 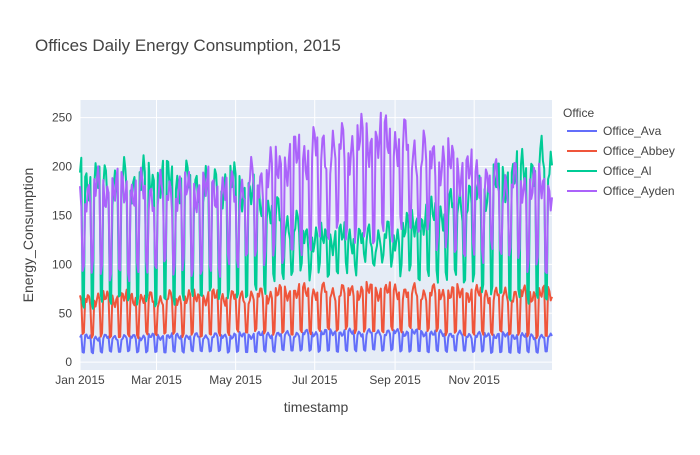 I want to click on x-tick-label: Jul 2015, so click(x=315, y=380).